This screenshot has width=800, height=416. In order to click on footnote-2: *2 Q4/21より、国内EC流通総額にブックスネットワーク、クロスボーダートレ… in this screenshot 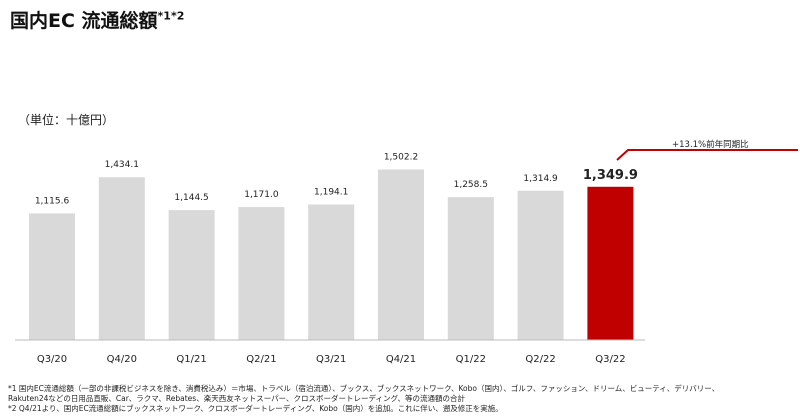, I will do `click(255, 408)`.